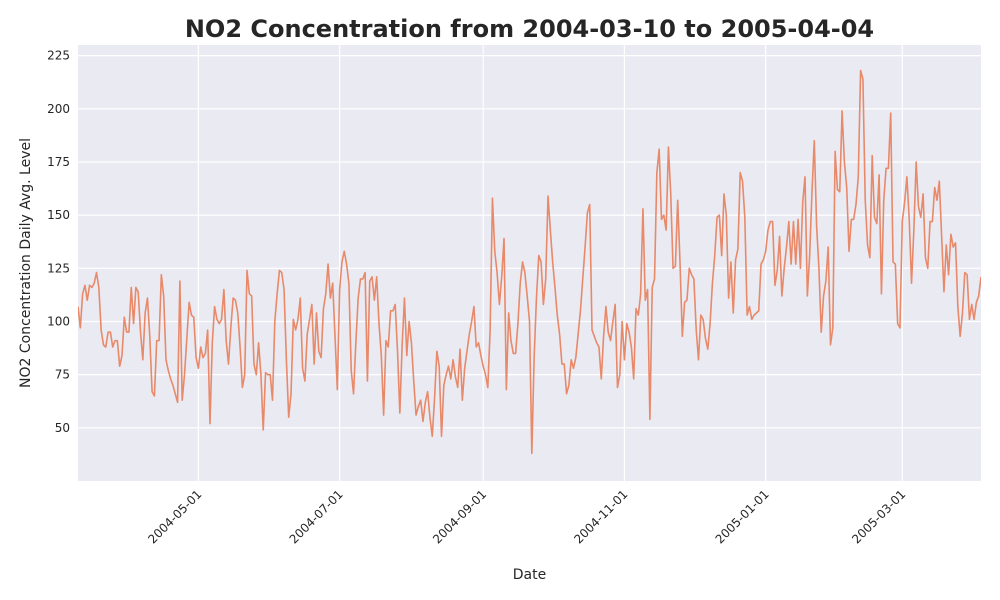 The height and width of the screenshot is (600, 1000). What do you see at coordinates (529, 575) in the screenshot?
I see `x-axis-label: Date` at bounding box center [529, 575].